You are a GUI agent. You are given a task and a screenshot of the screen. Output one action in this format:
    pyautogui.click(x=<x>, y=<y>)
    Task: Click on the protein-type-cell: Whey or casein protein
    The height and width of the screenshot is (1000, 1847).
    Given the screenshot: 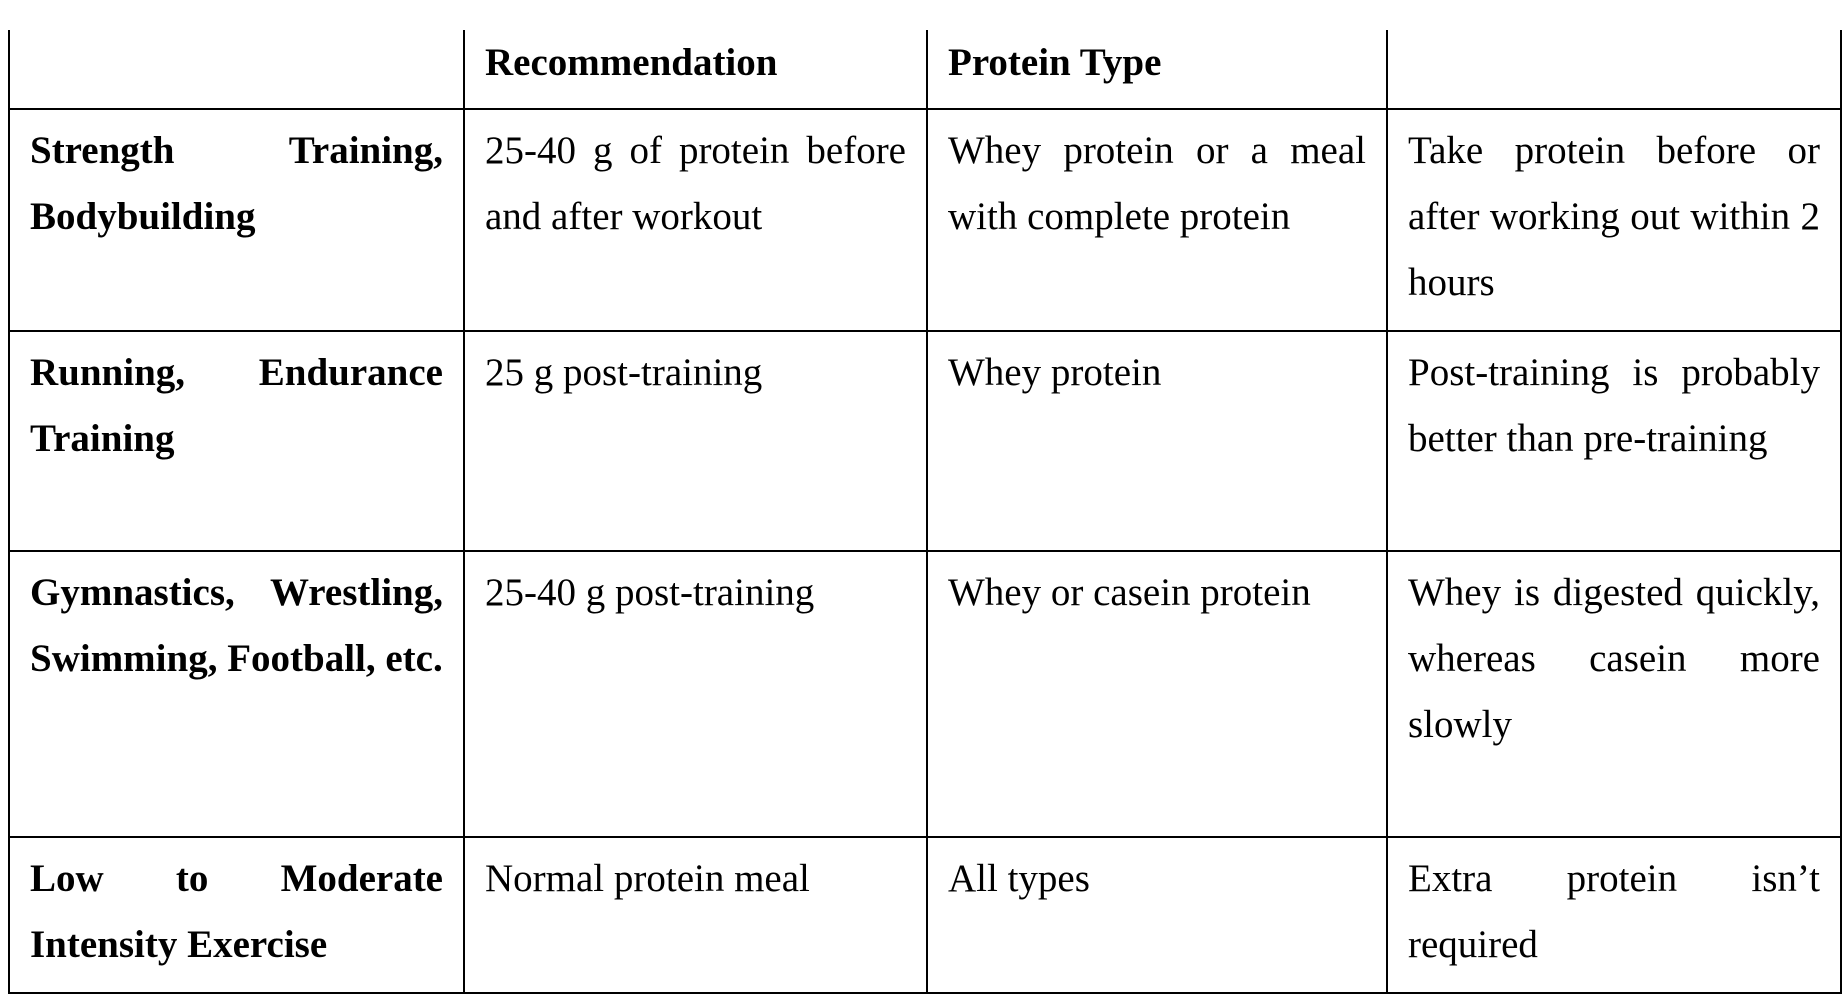 What is the action you would take?
    pyautogui.click(x=1157, y=694)
    